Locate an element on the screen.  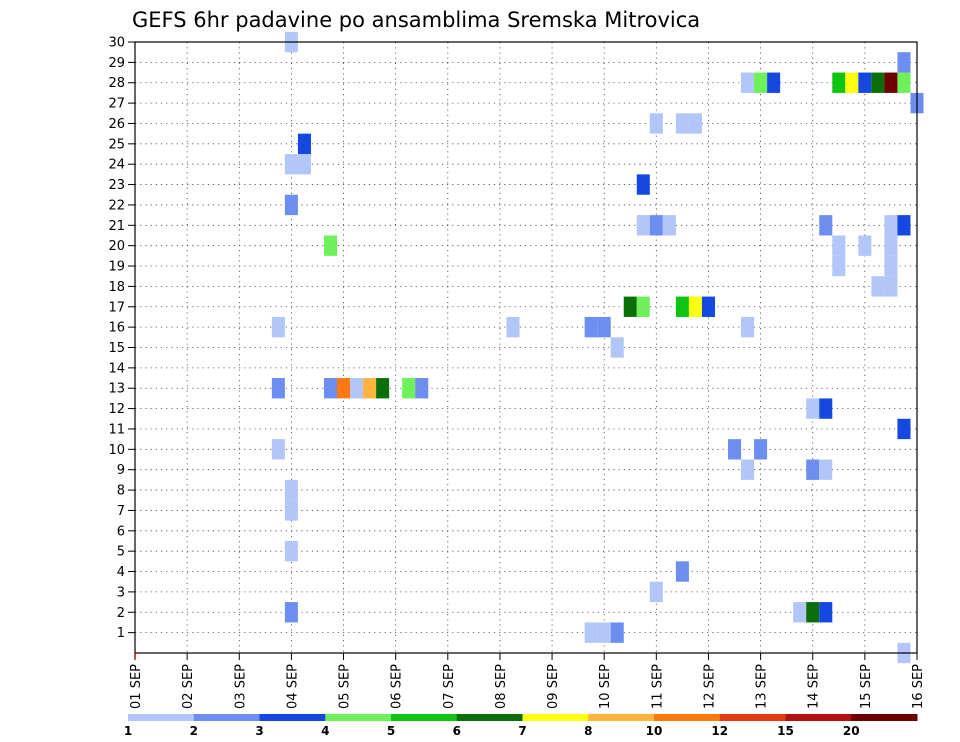
y-tick-label: 8 is located at coordinates (121, 491).